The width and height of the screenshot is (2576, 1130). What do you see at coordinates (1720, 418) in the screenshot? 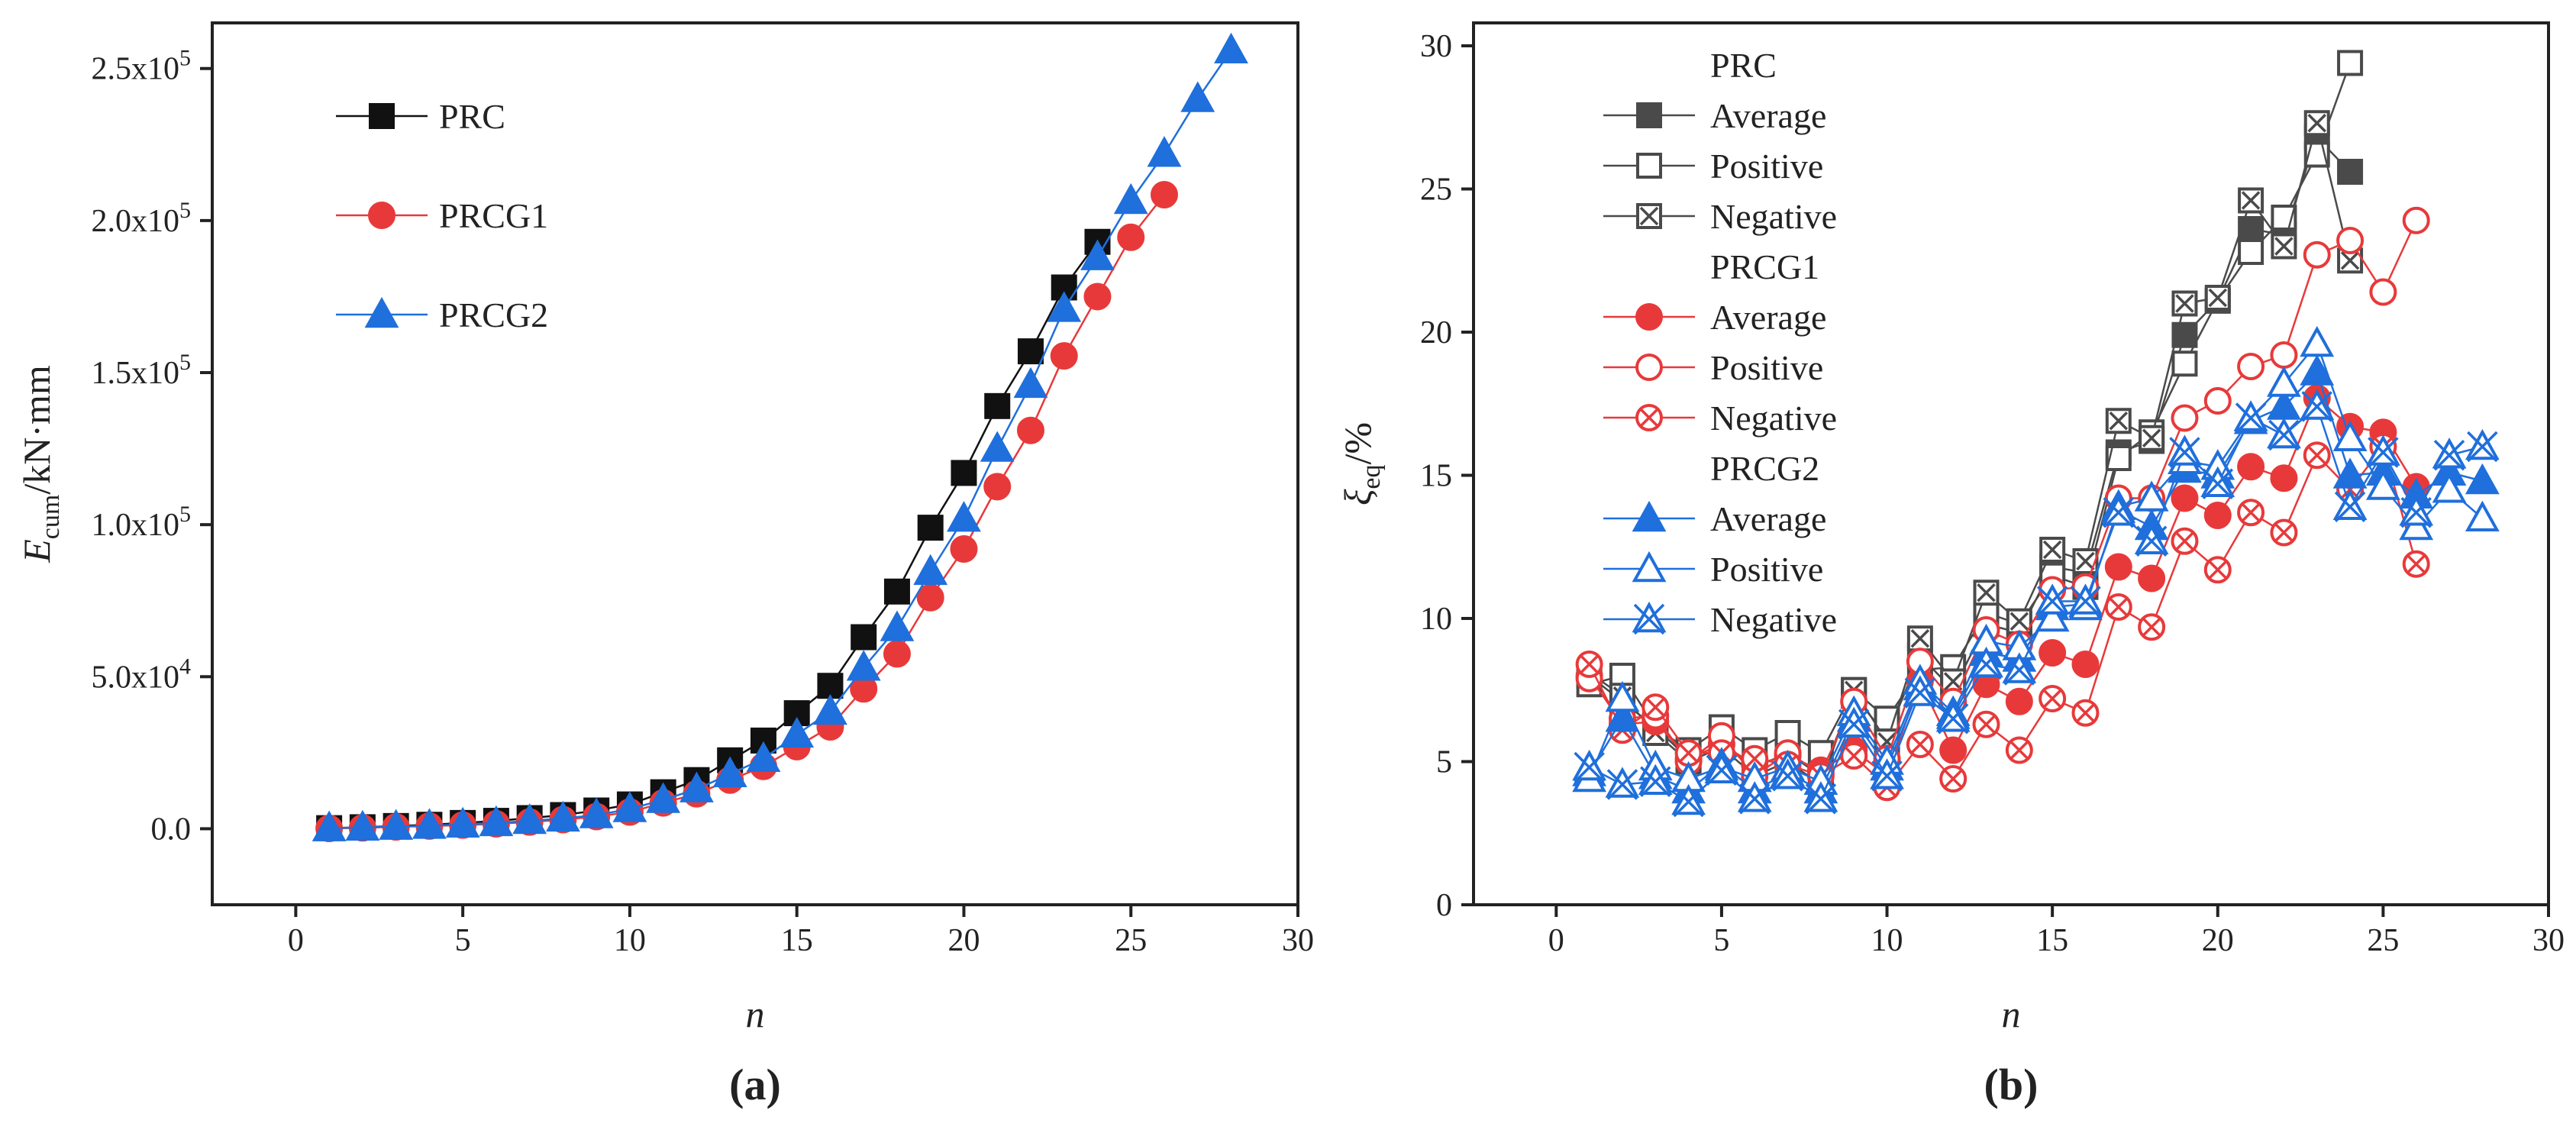
I see `legend-item: Negative` at bounding box center [1720, 418].